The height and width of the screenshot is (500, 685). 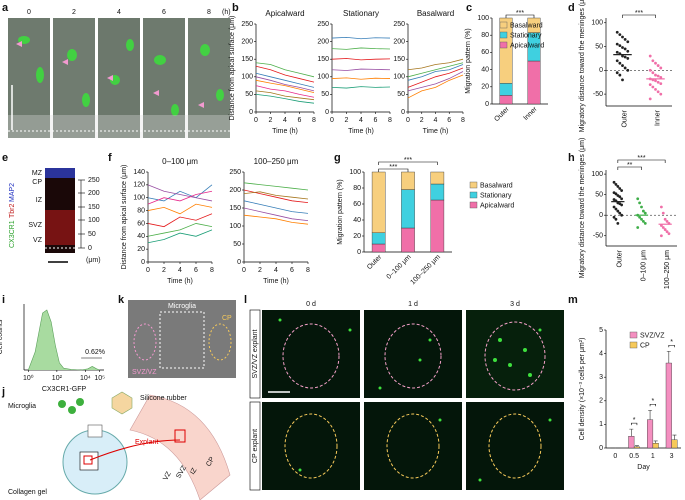 What do you see at coordinates (90, 248) in the screenshot?
I see `scale-label: 0` at bounding box center [90, 248].